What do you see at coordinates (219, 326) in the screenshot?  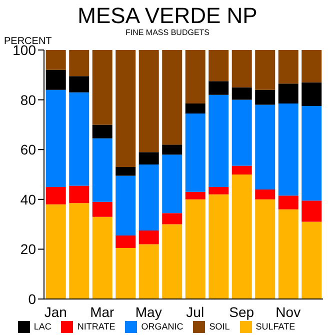 I see `legend-label: SOIL` at bounding box center [219, 326].